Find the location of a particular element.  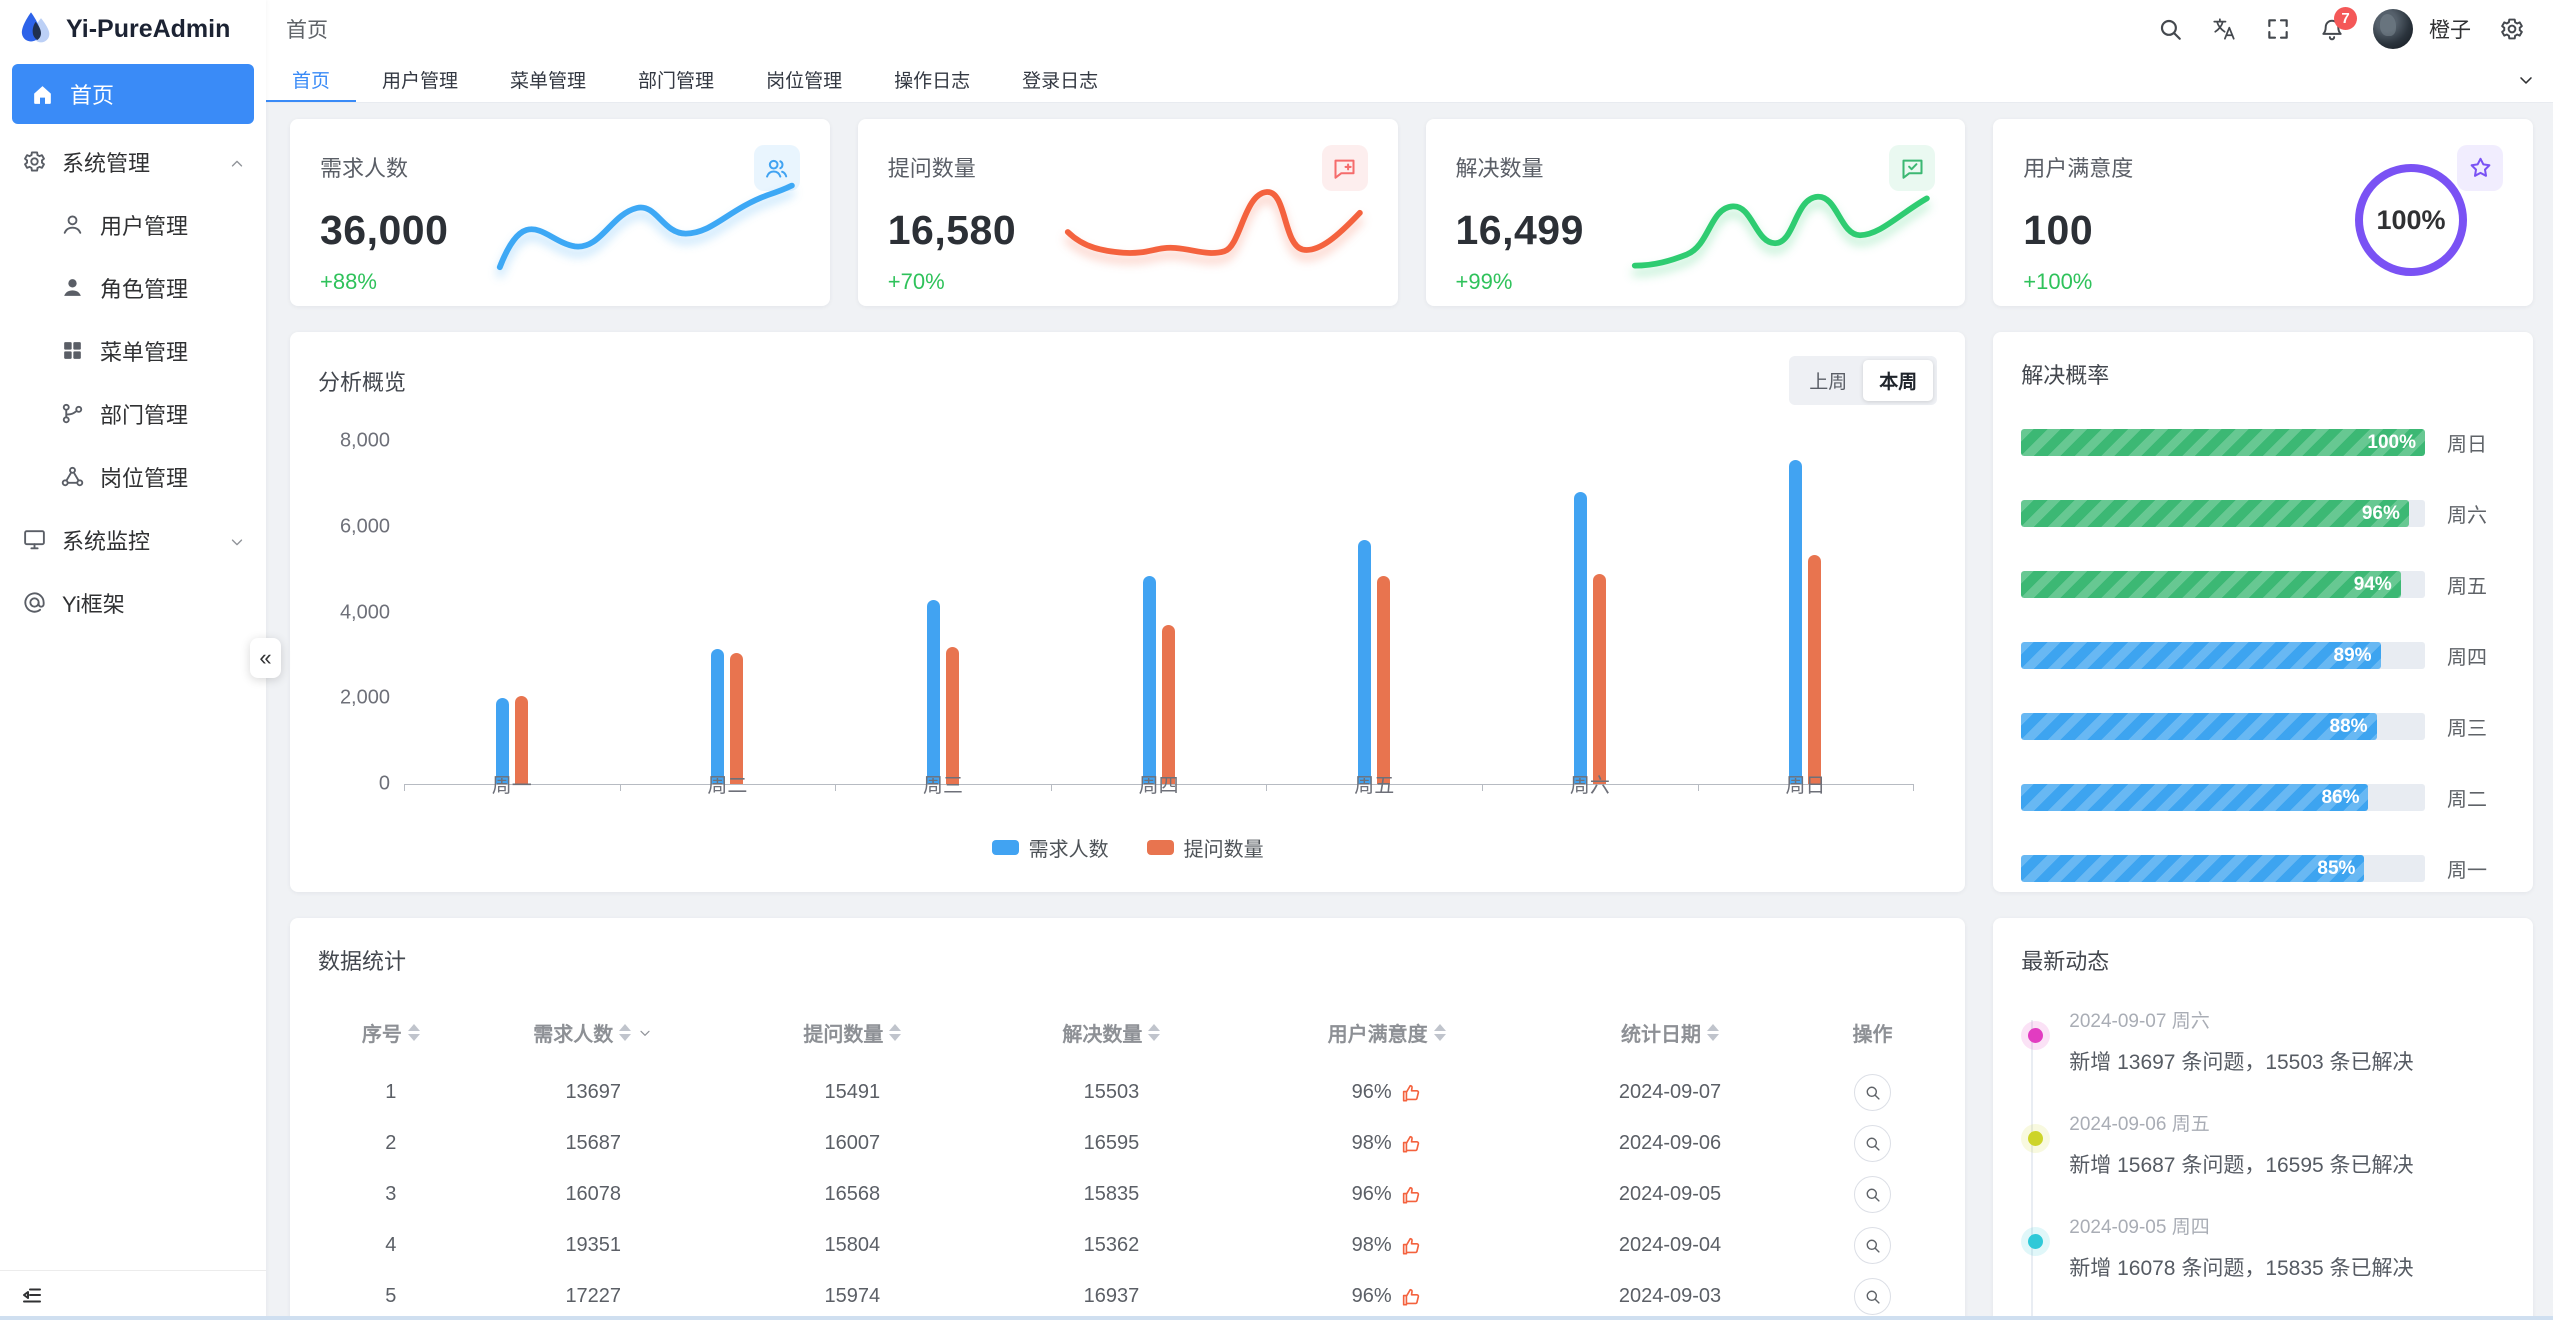

sidebar-item-用户管理: 用户管理 is located at coordinates (133, 224).